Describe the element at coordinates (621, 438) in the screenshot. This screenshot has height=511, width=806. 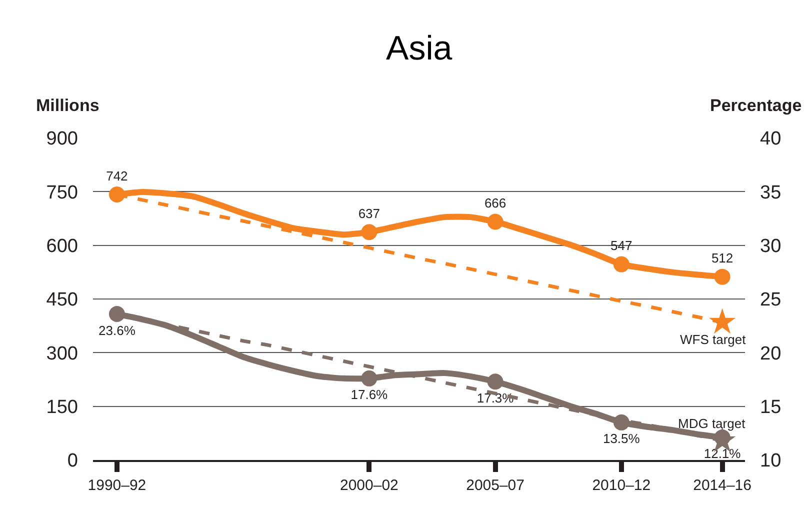
I see `data-label: 13.5%` at that location.